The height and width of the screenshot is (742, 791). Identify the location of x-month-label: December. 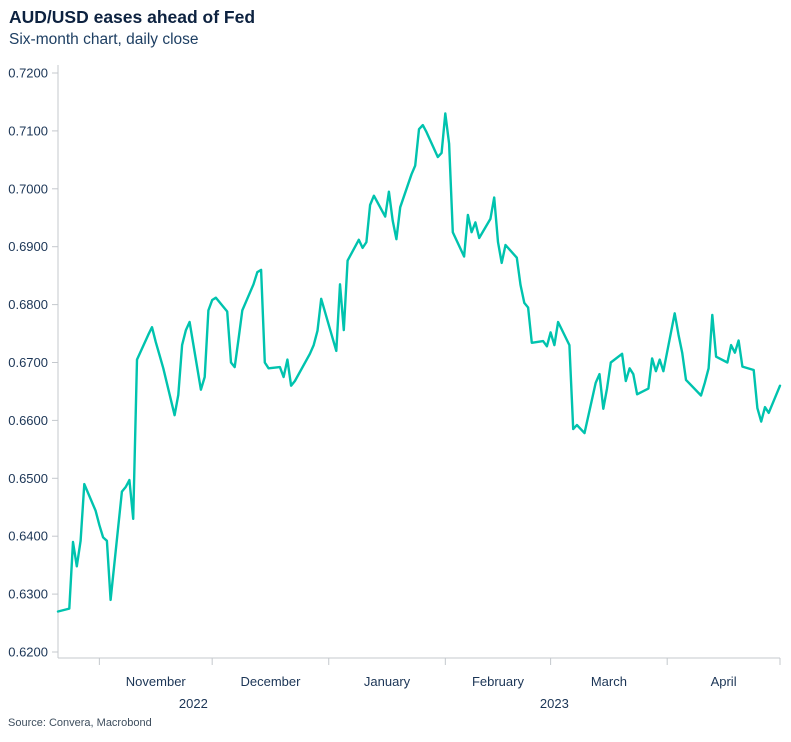
(270, 681).